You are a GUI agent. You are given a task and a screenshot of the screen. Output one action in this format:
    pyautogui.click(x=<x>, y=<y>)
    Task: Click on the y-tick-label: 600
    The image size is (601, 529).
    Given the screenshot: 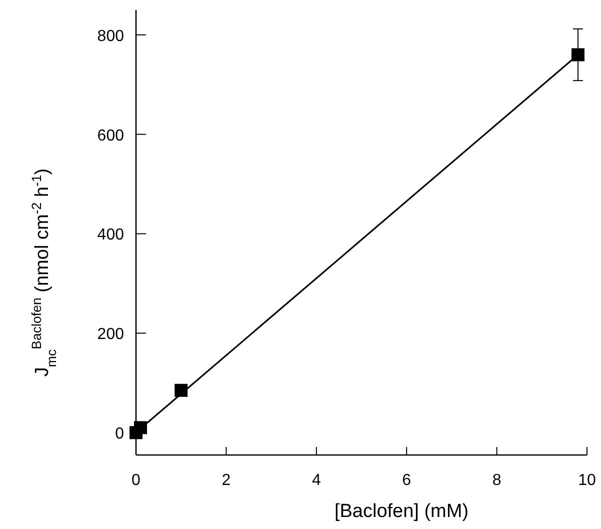 What is the action you would take?
    pyautogui.click(x=110, y=135)
    